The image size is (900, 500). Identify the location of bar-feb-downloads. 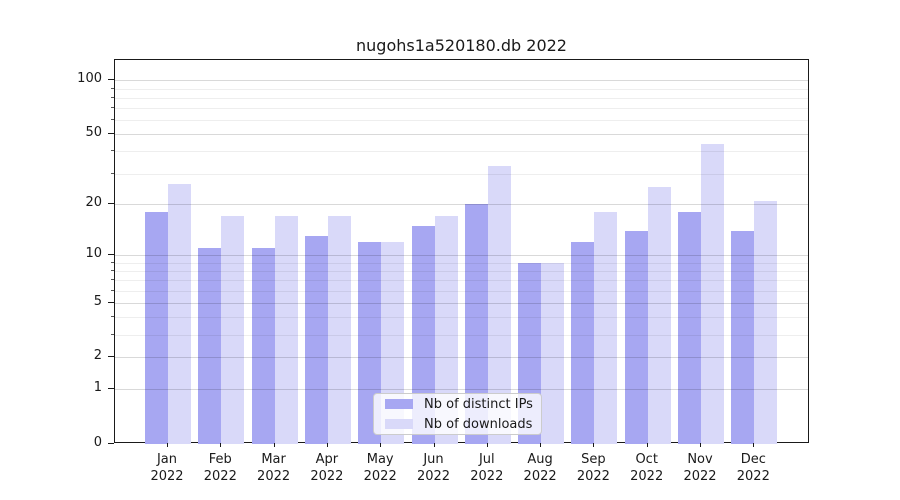
(233, 330).